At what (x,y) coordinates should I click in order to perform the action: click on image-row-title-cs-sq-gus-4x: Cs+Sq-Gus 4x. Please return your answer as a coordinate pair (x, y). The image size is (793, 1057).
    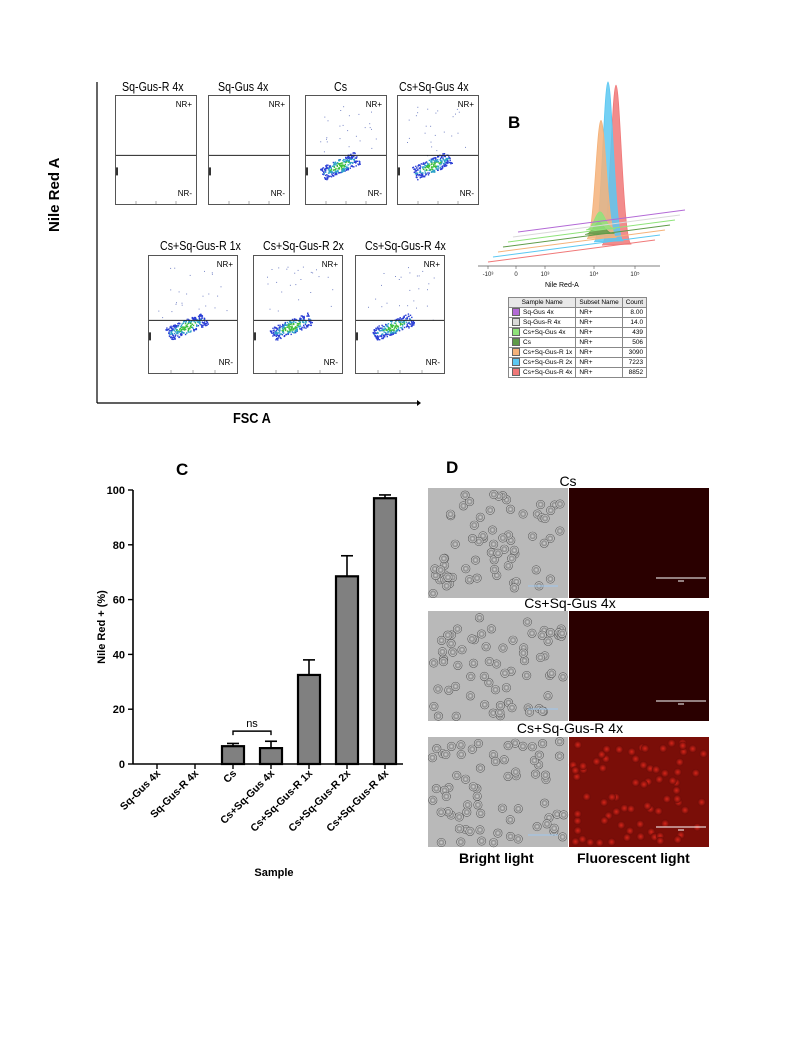
    Looking at the image, I should click on (570, 603).